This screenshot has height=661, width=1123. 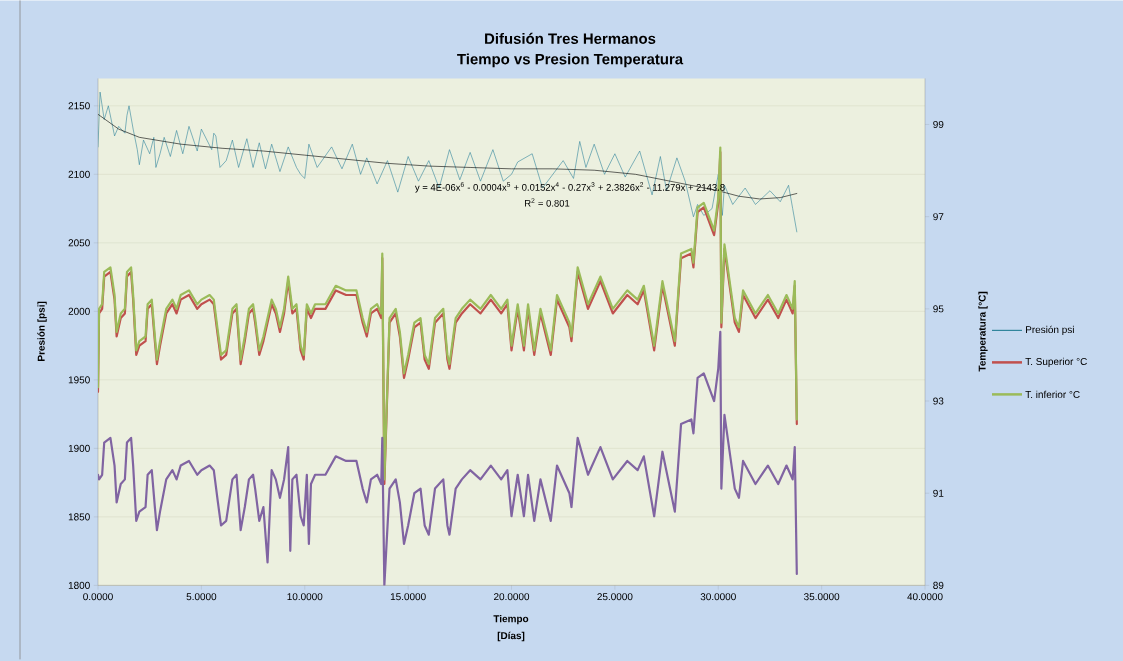 I want to click on y-tick-label: 2050, so click(x=79, y=243).